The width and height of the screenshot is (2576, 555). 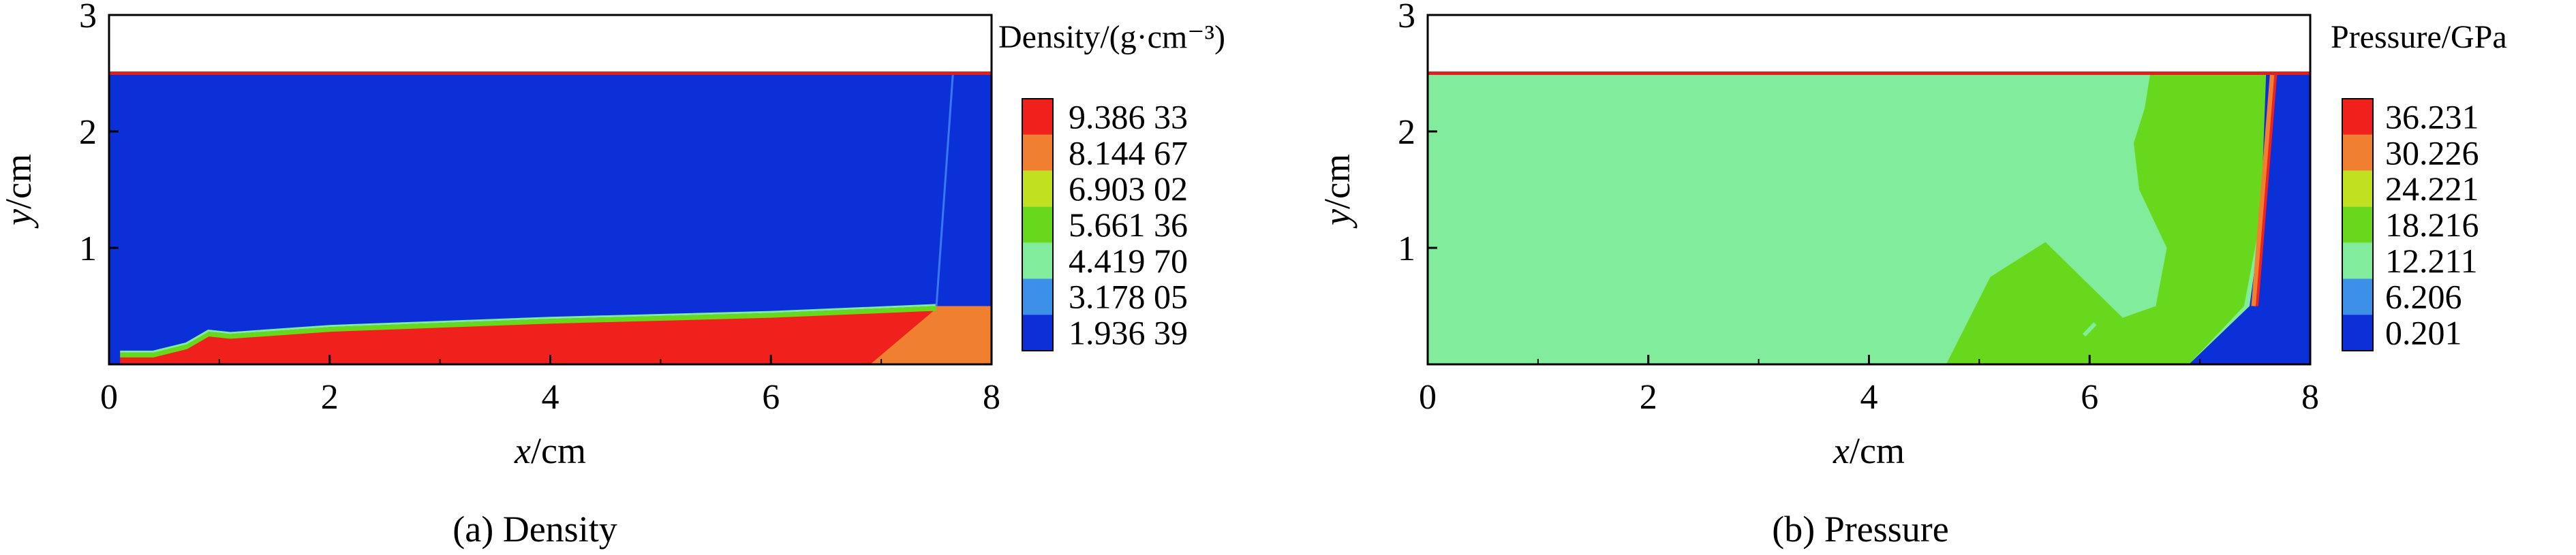 I want to click on pressure-xtick-label: 4, so click(x=1869, y=397).